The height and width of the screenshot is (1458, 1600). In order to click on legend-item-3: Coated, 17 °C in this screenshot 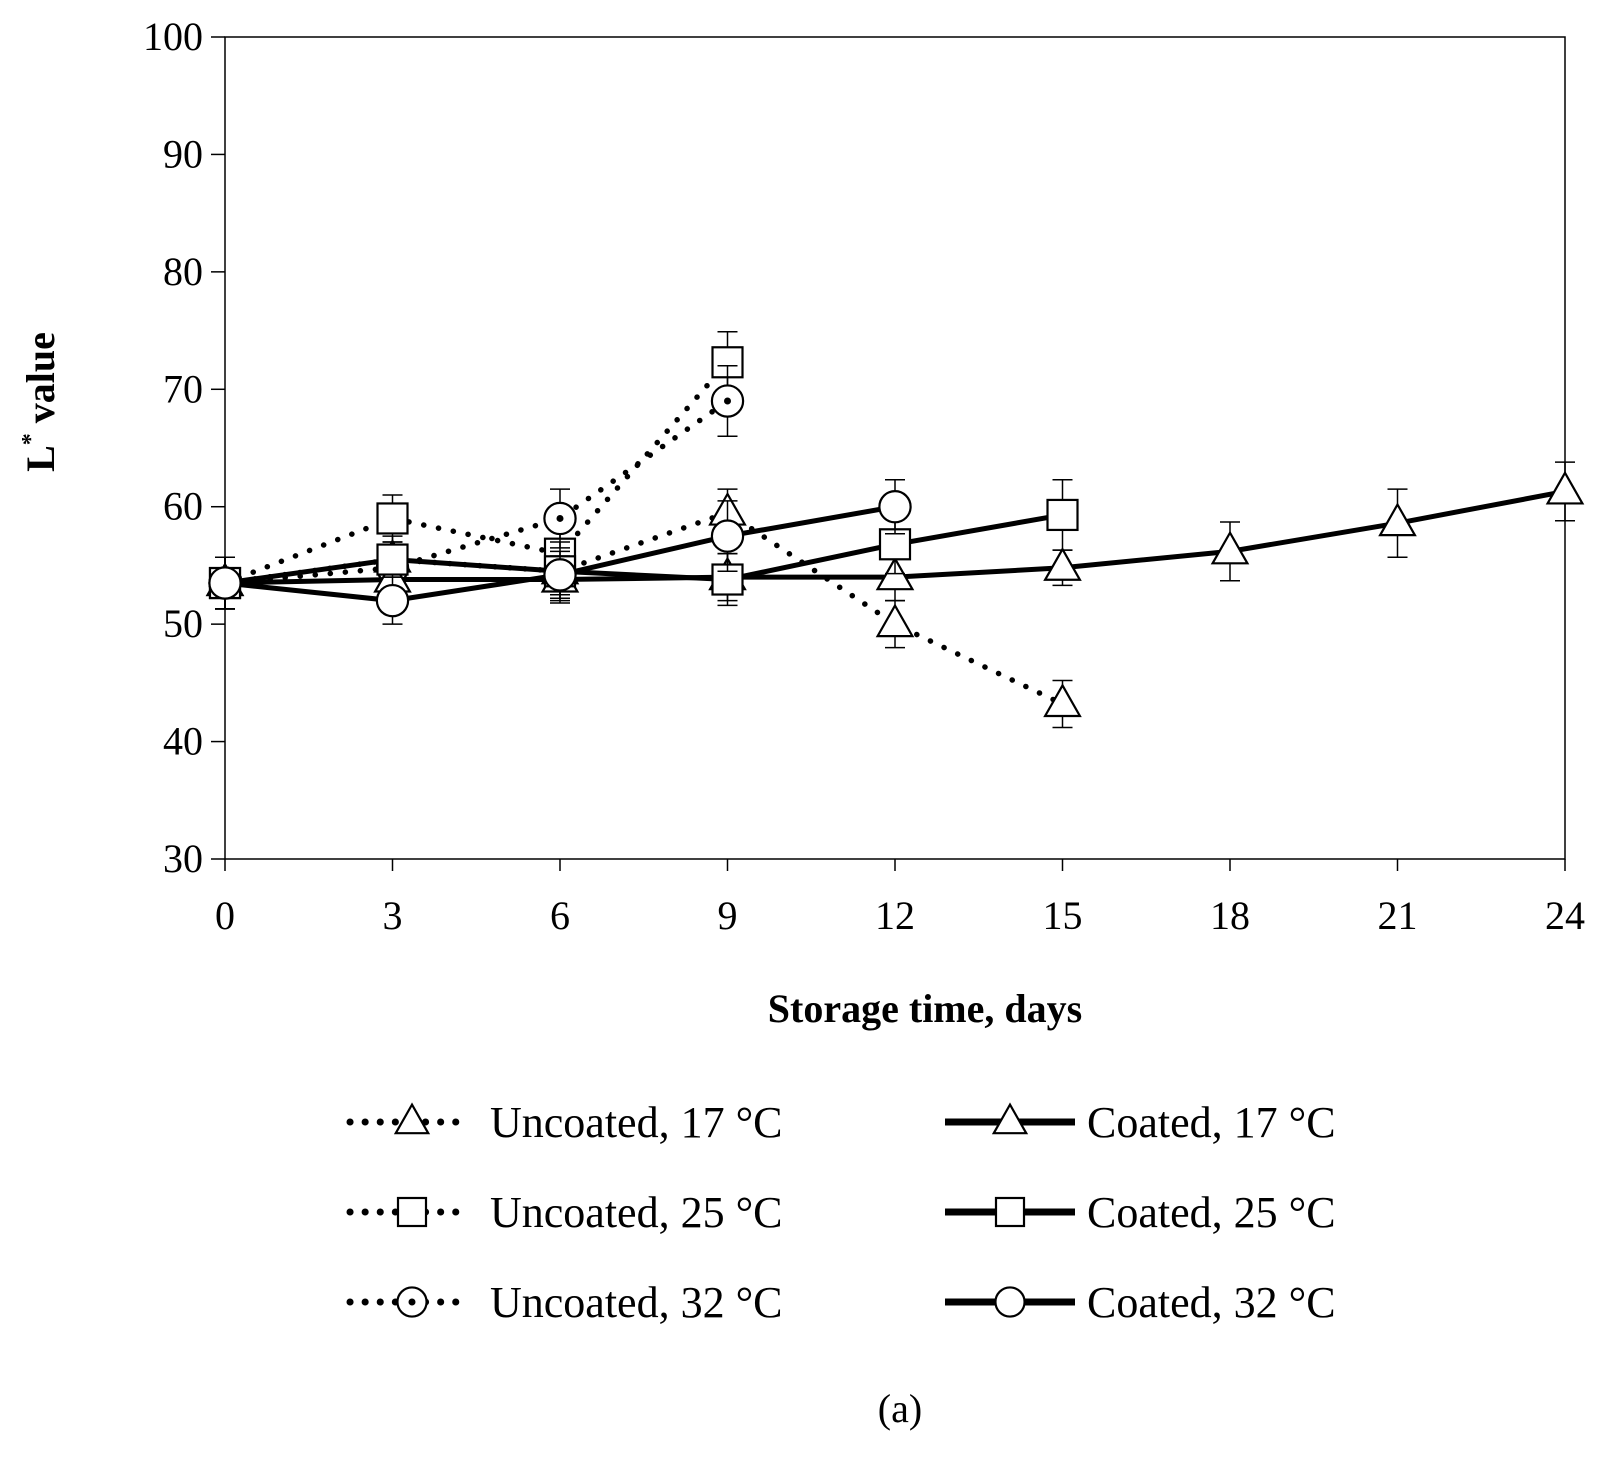, I will do `click(1140, 1122)`.